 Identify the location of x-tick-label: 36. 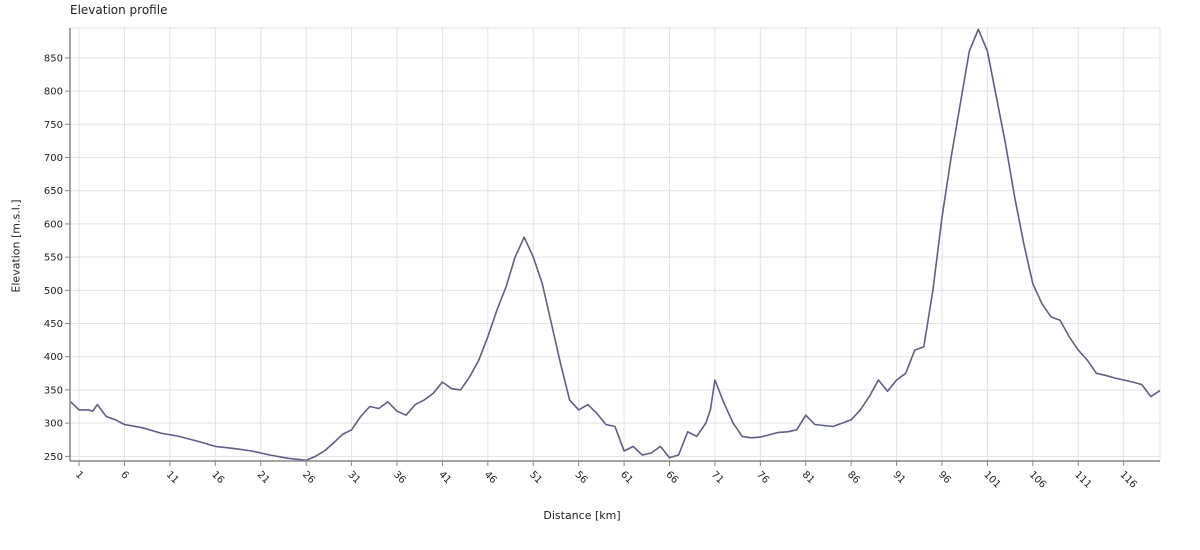
(399, 477).